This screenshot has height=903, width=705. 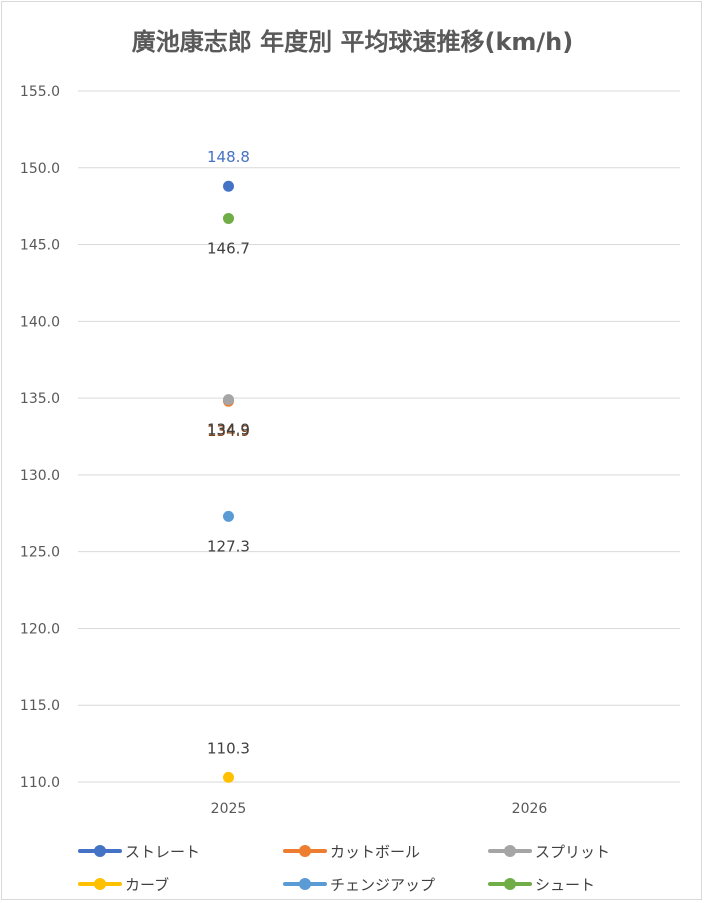 What do you see at coordinates (228, 748) in the screenshot?
I see `data-label-3-0: 110.3` at bounding box center [228, 748].